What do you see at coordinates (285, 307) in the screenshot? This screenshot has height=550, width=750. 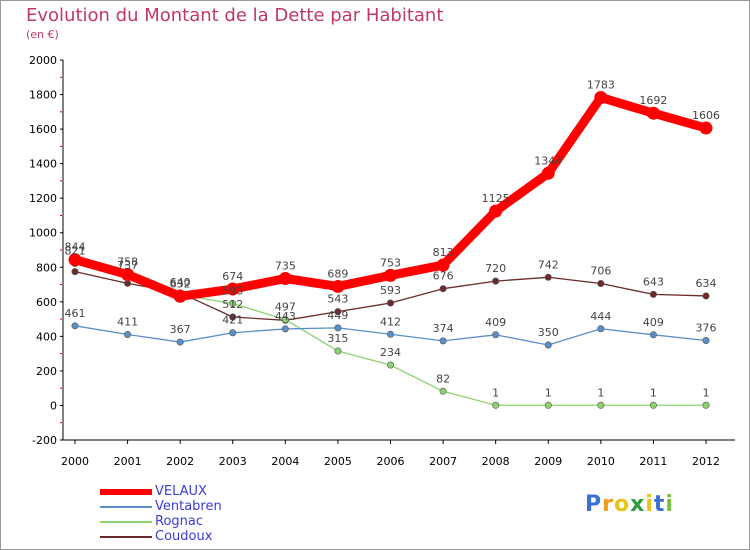 I see `data-label: 497` at bounding box center [285, 307].